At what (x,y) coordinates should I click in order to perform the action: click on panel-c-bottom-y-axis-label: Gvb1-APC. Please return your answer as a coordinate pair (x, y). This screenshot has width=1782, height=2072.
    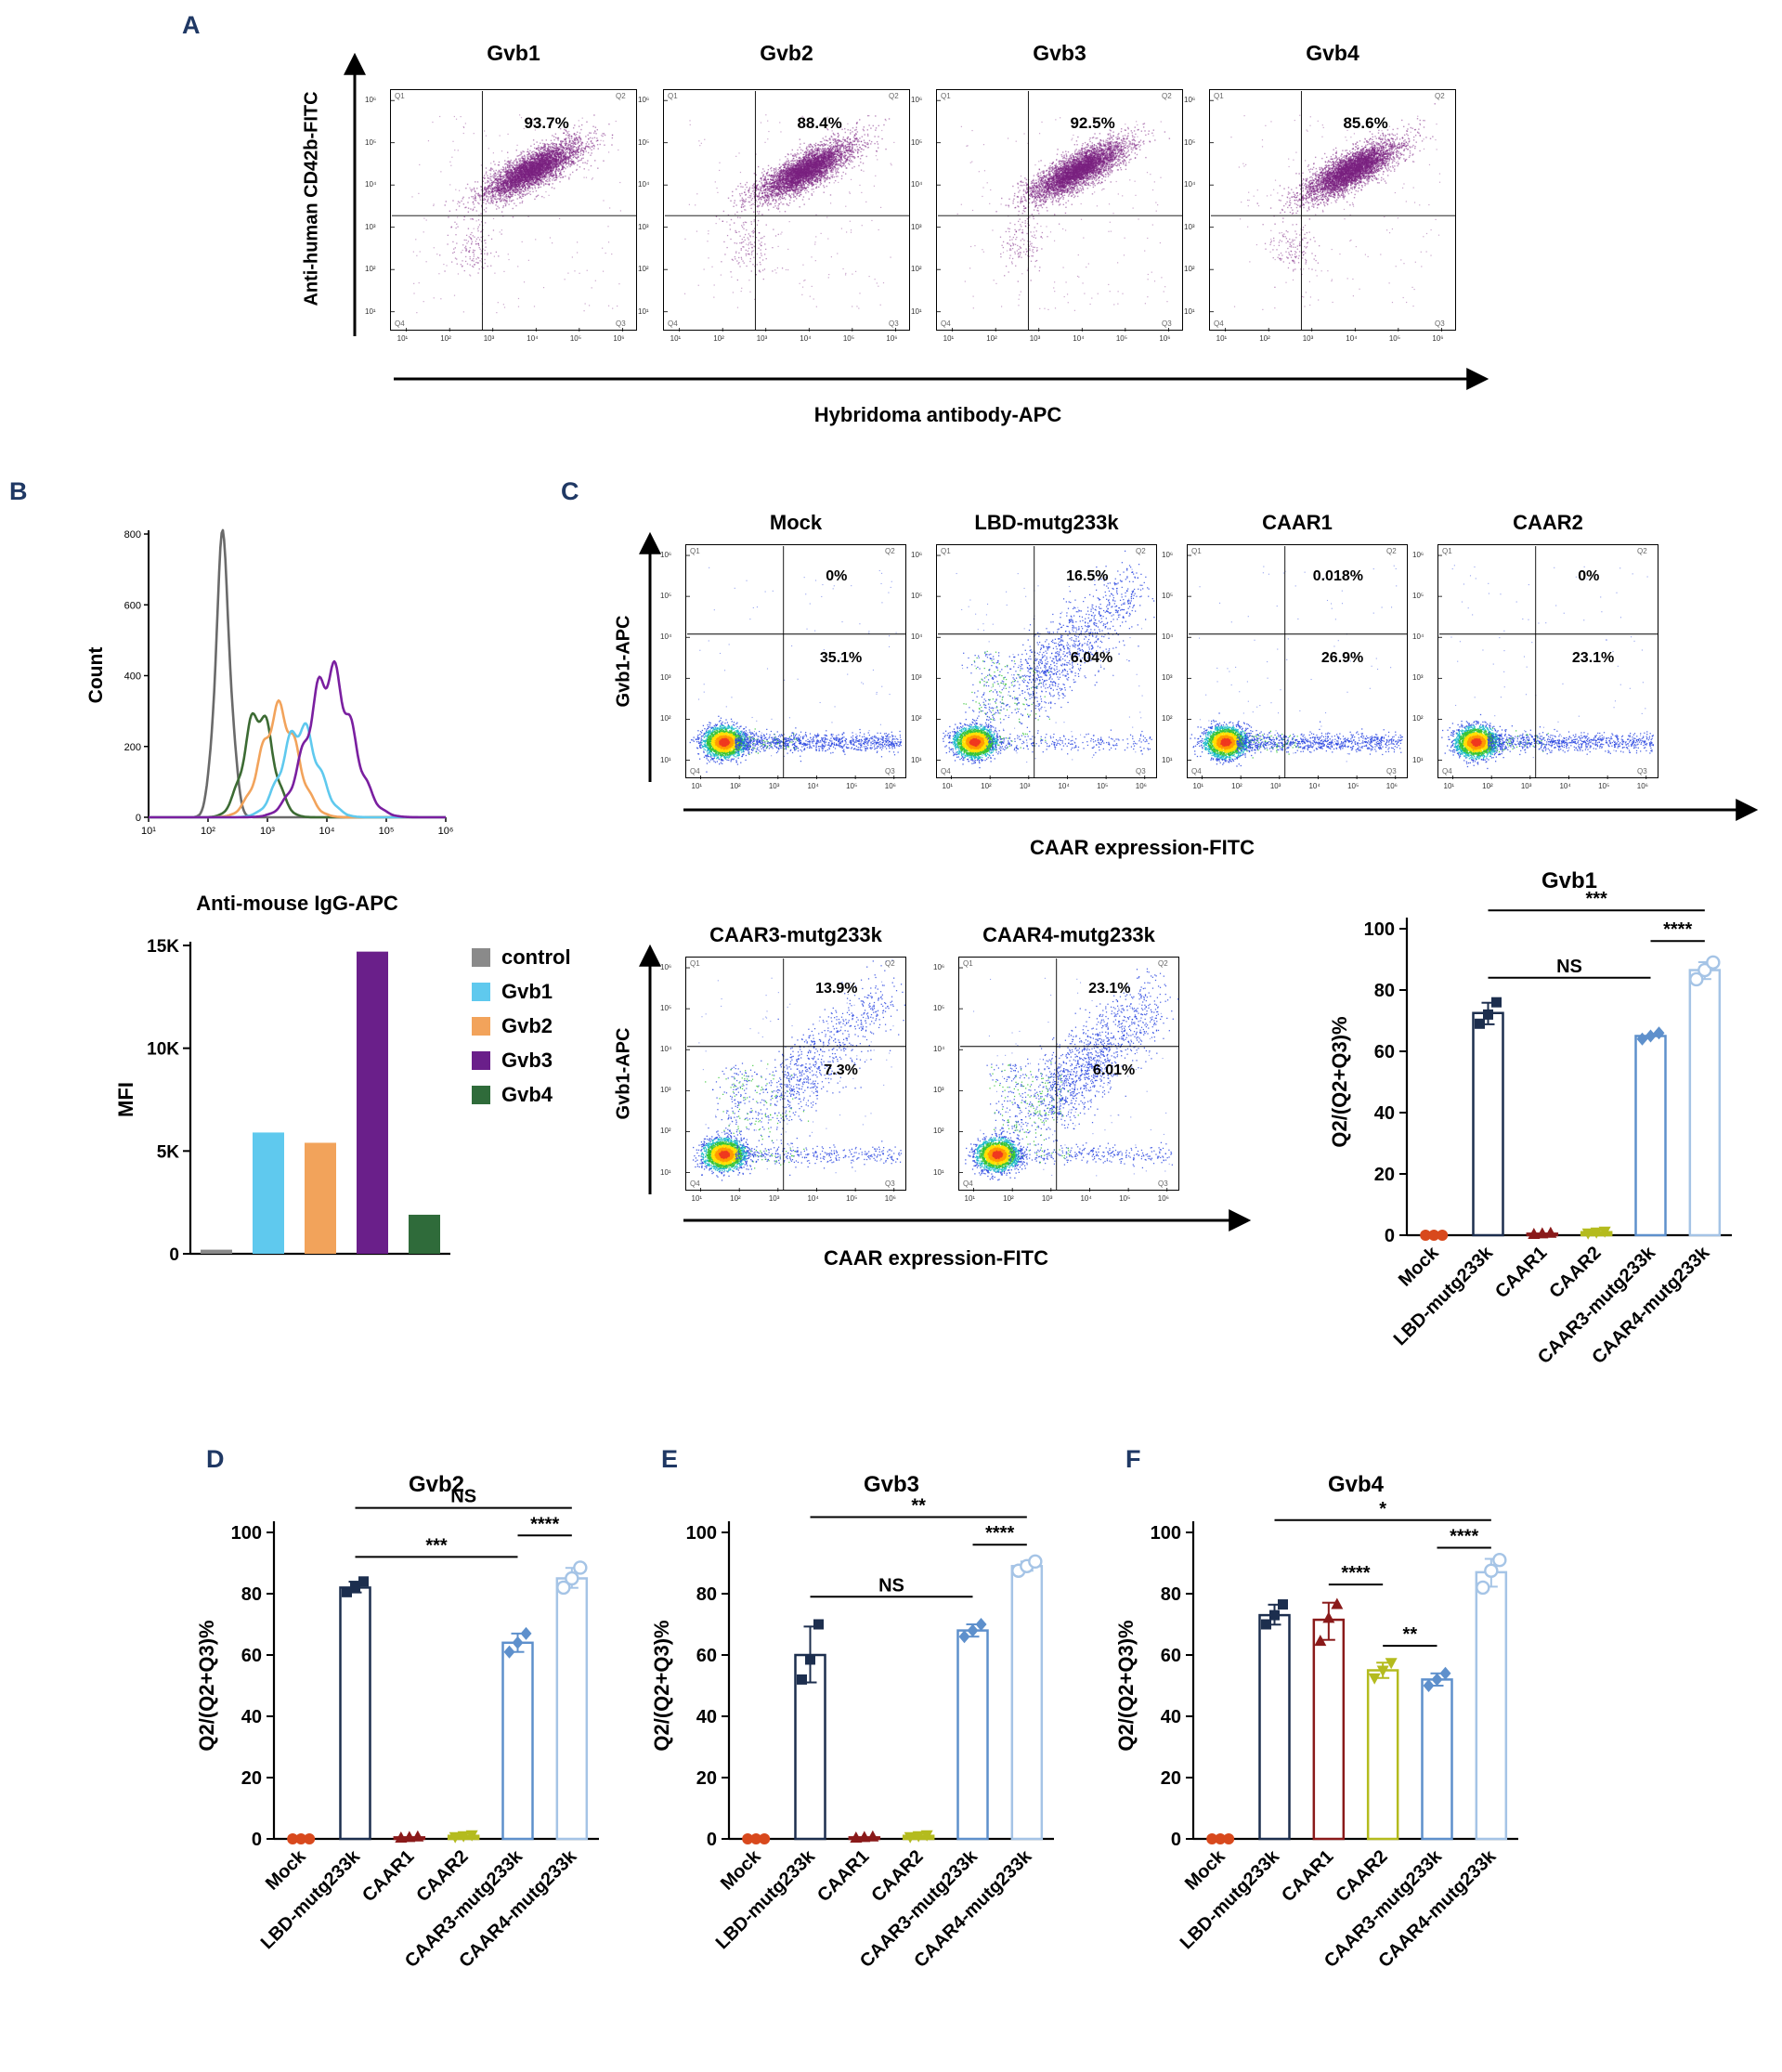
    Looking at the image, I should click on (623, 1073).